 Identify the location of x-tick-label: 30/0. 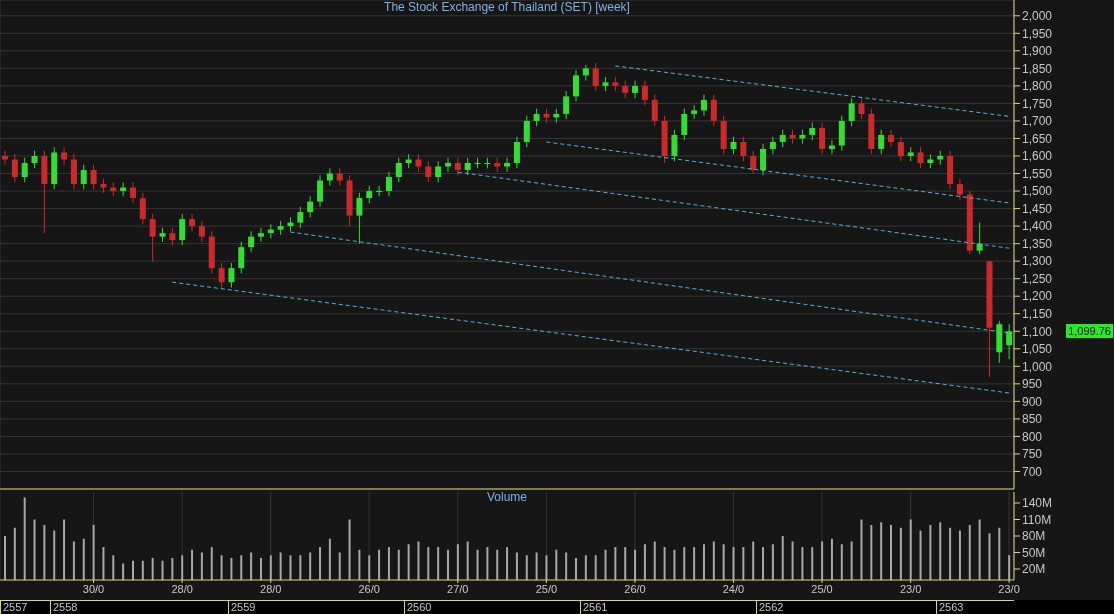
(93, 588).